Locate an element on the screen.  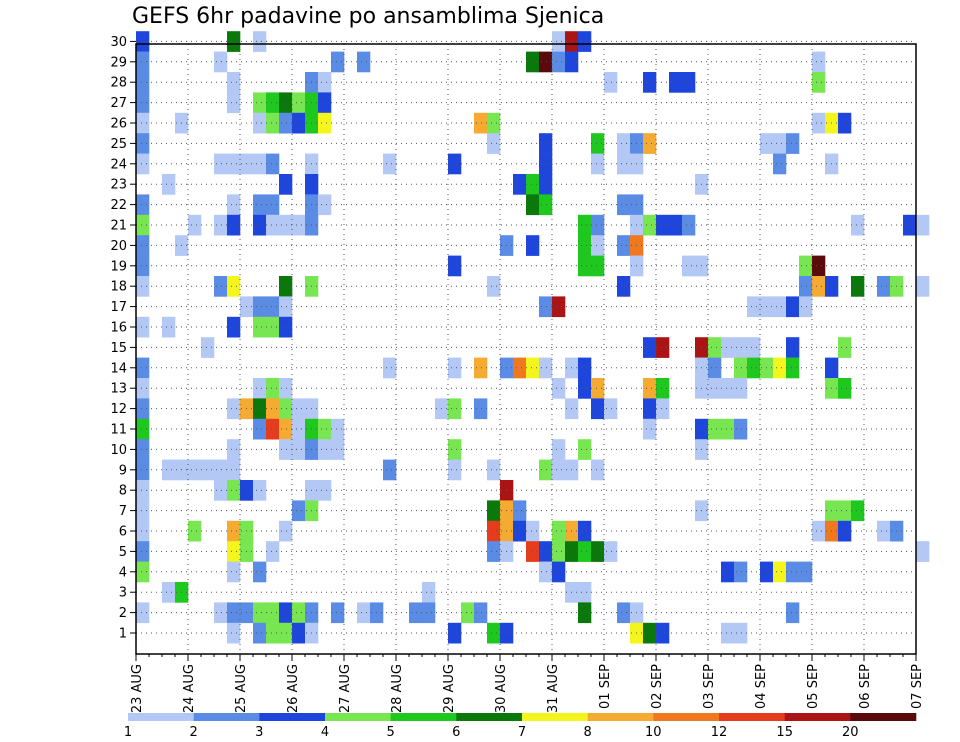
x-tick-label: 05 SEP is located at coordinates (813, 686).